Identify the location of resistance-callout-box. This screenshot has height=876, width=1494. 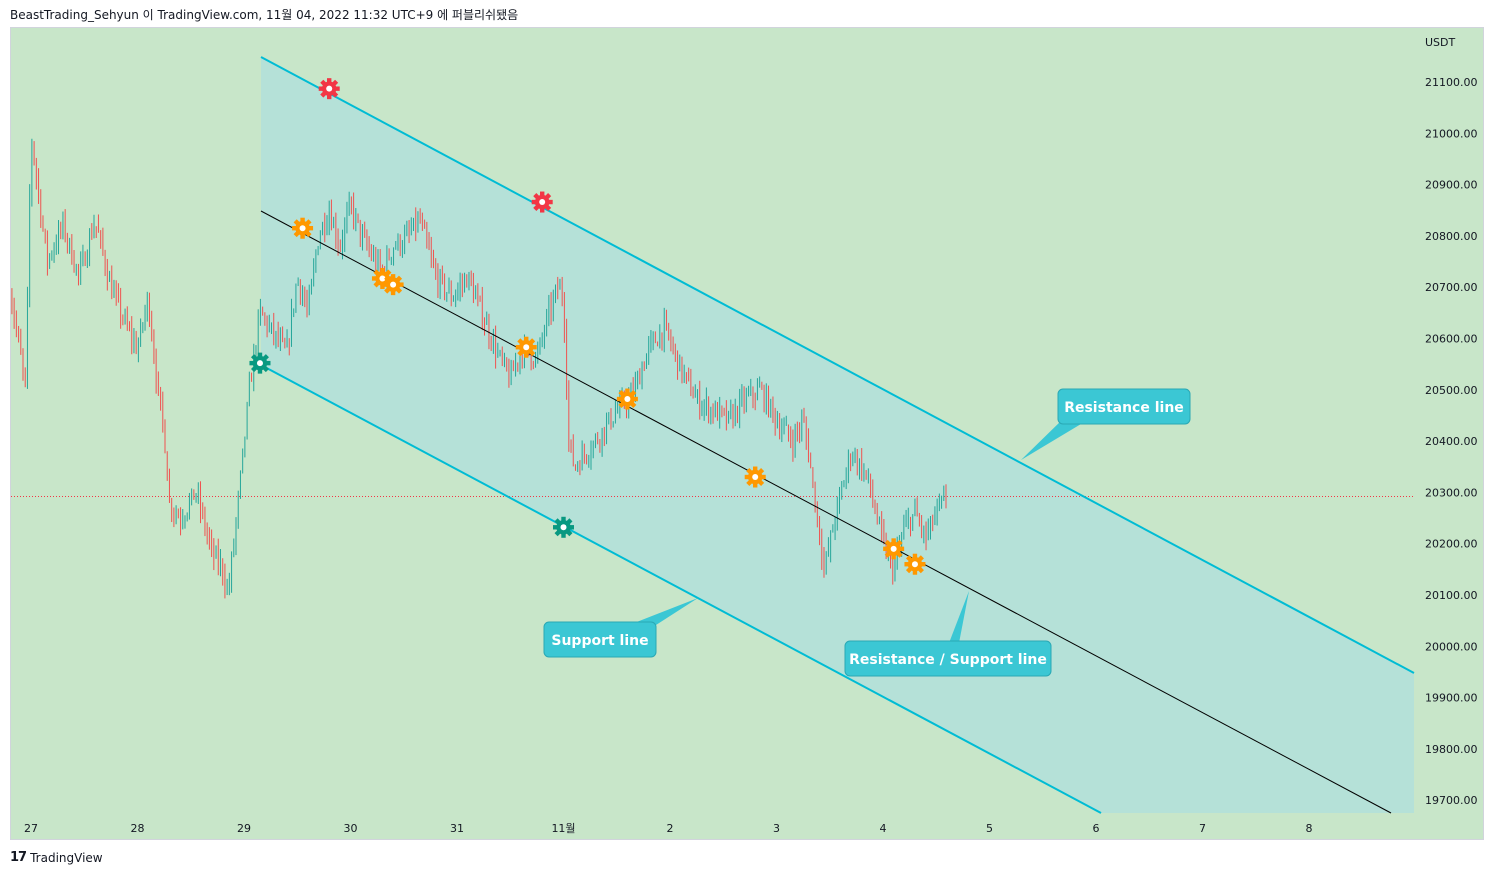
(1124, 406).